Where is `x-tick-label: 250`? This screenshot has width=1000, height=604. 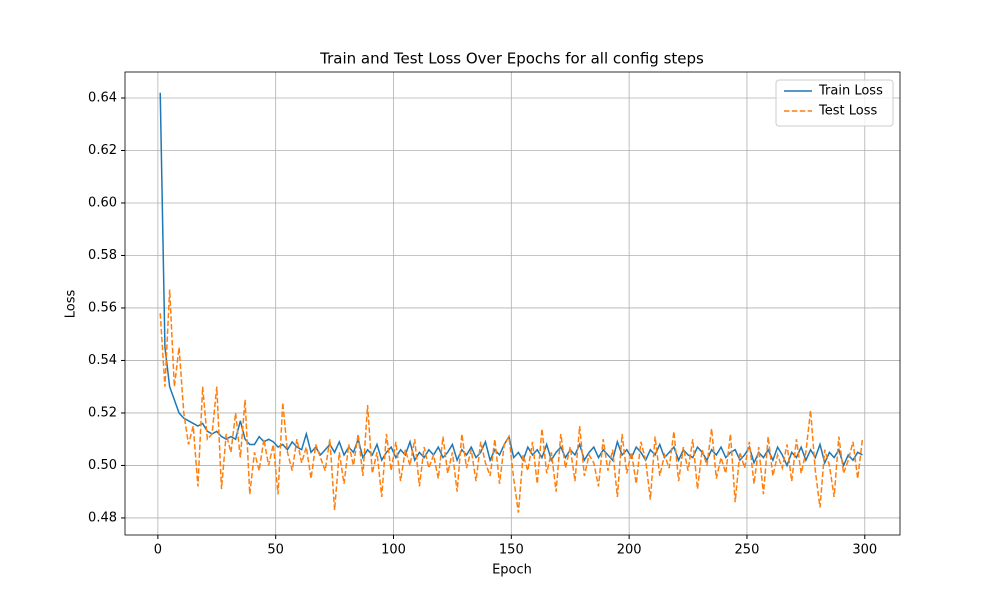
x-tick-label: 250 is located at coordinates (747, 550).